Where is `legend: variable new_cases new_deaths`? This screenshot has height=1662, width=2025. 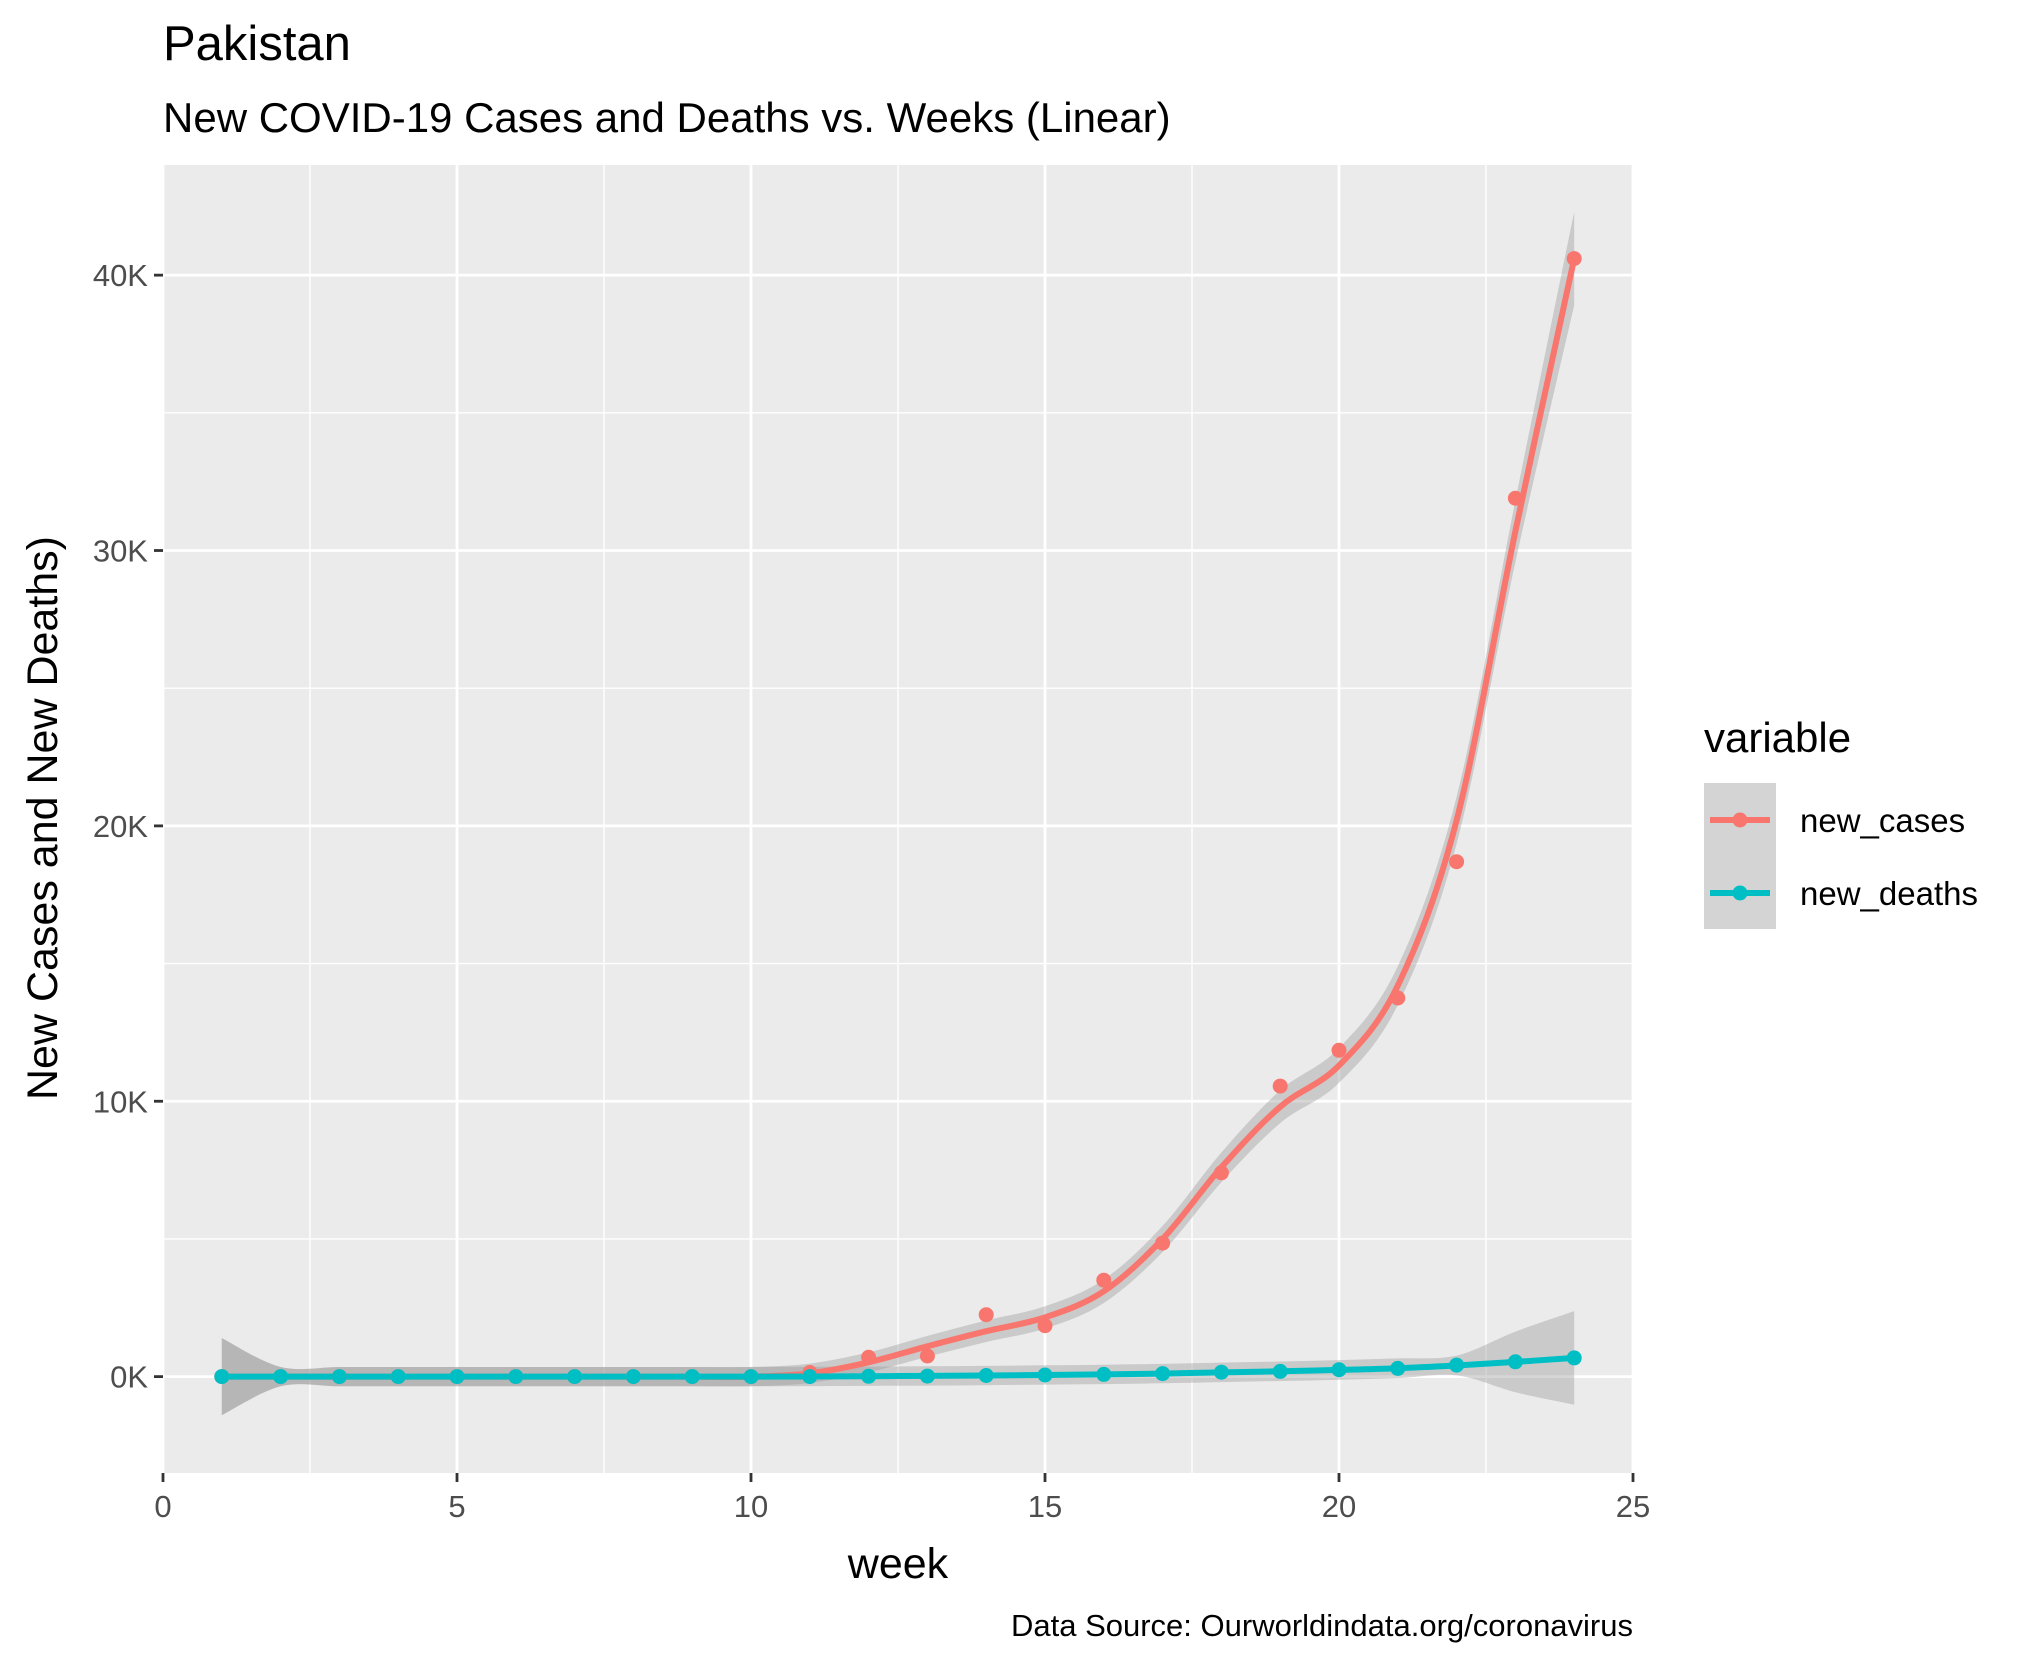 legend: variable new_cases new_deaths is located at coordinates (1841, 821).